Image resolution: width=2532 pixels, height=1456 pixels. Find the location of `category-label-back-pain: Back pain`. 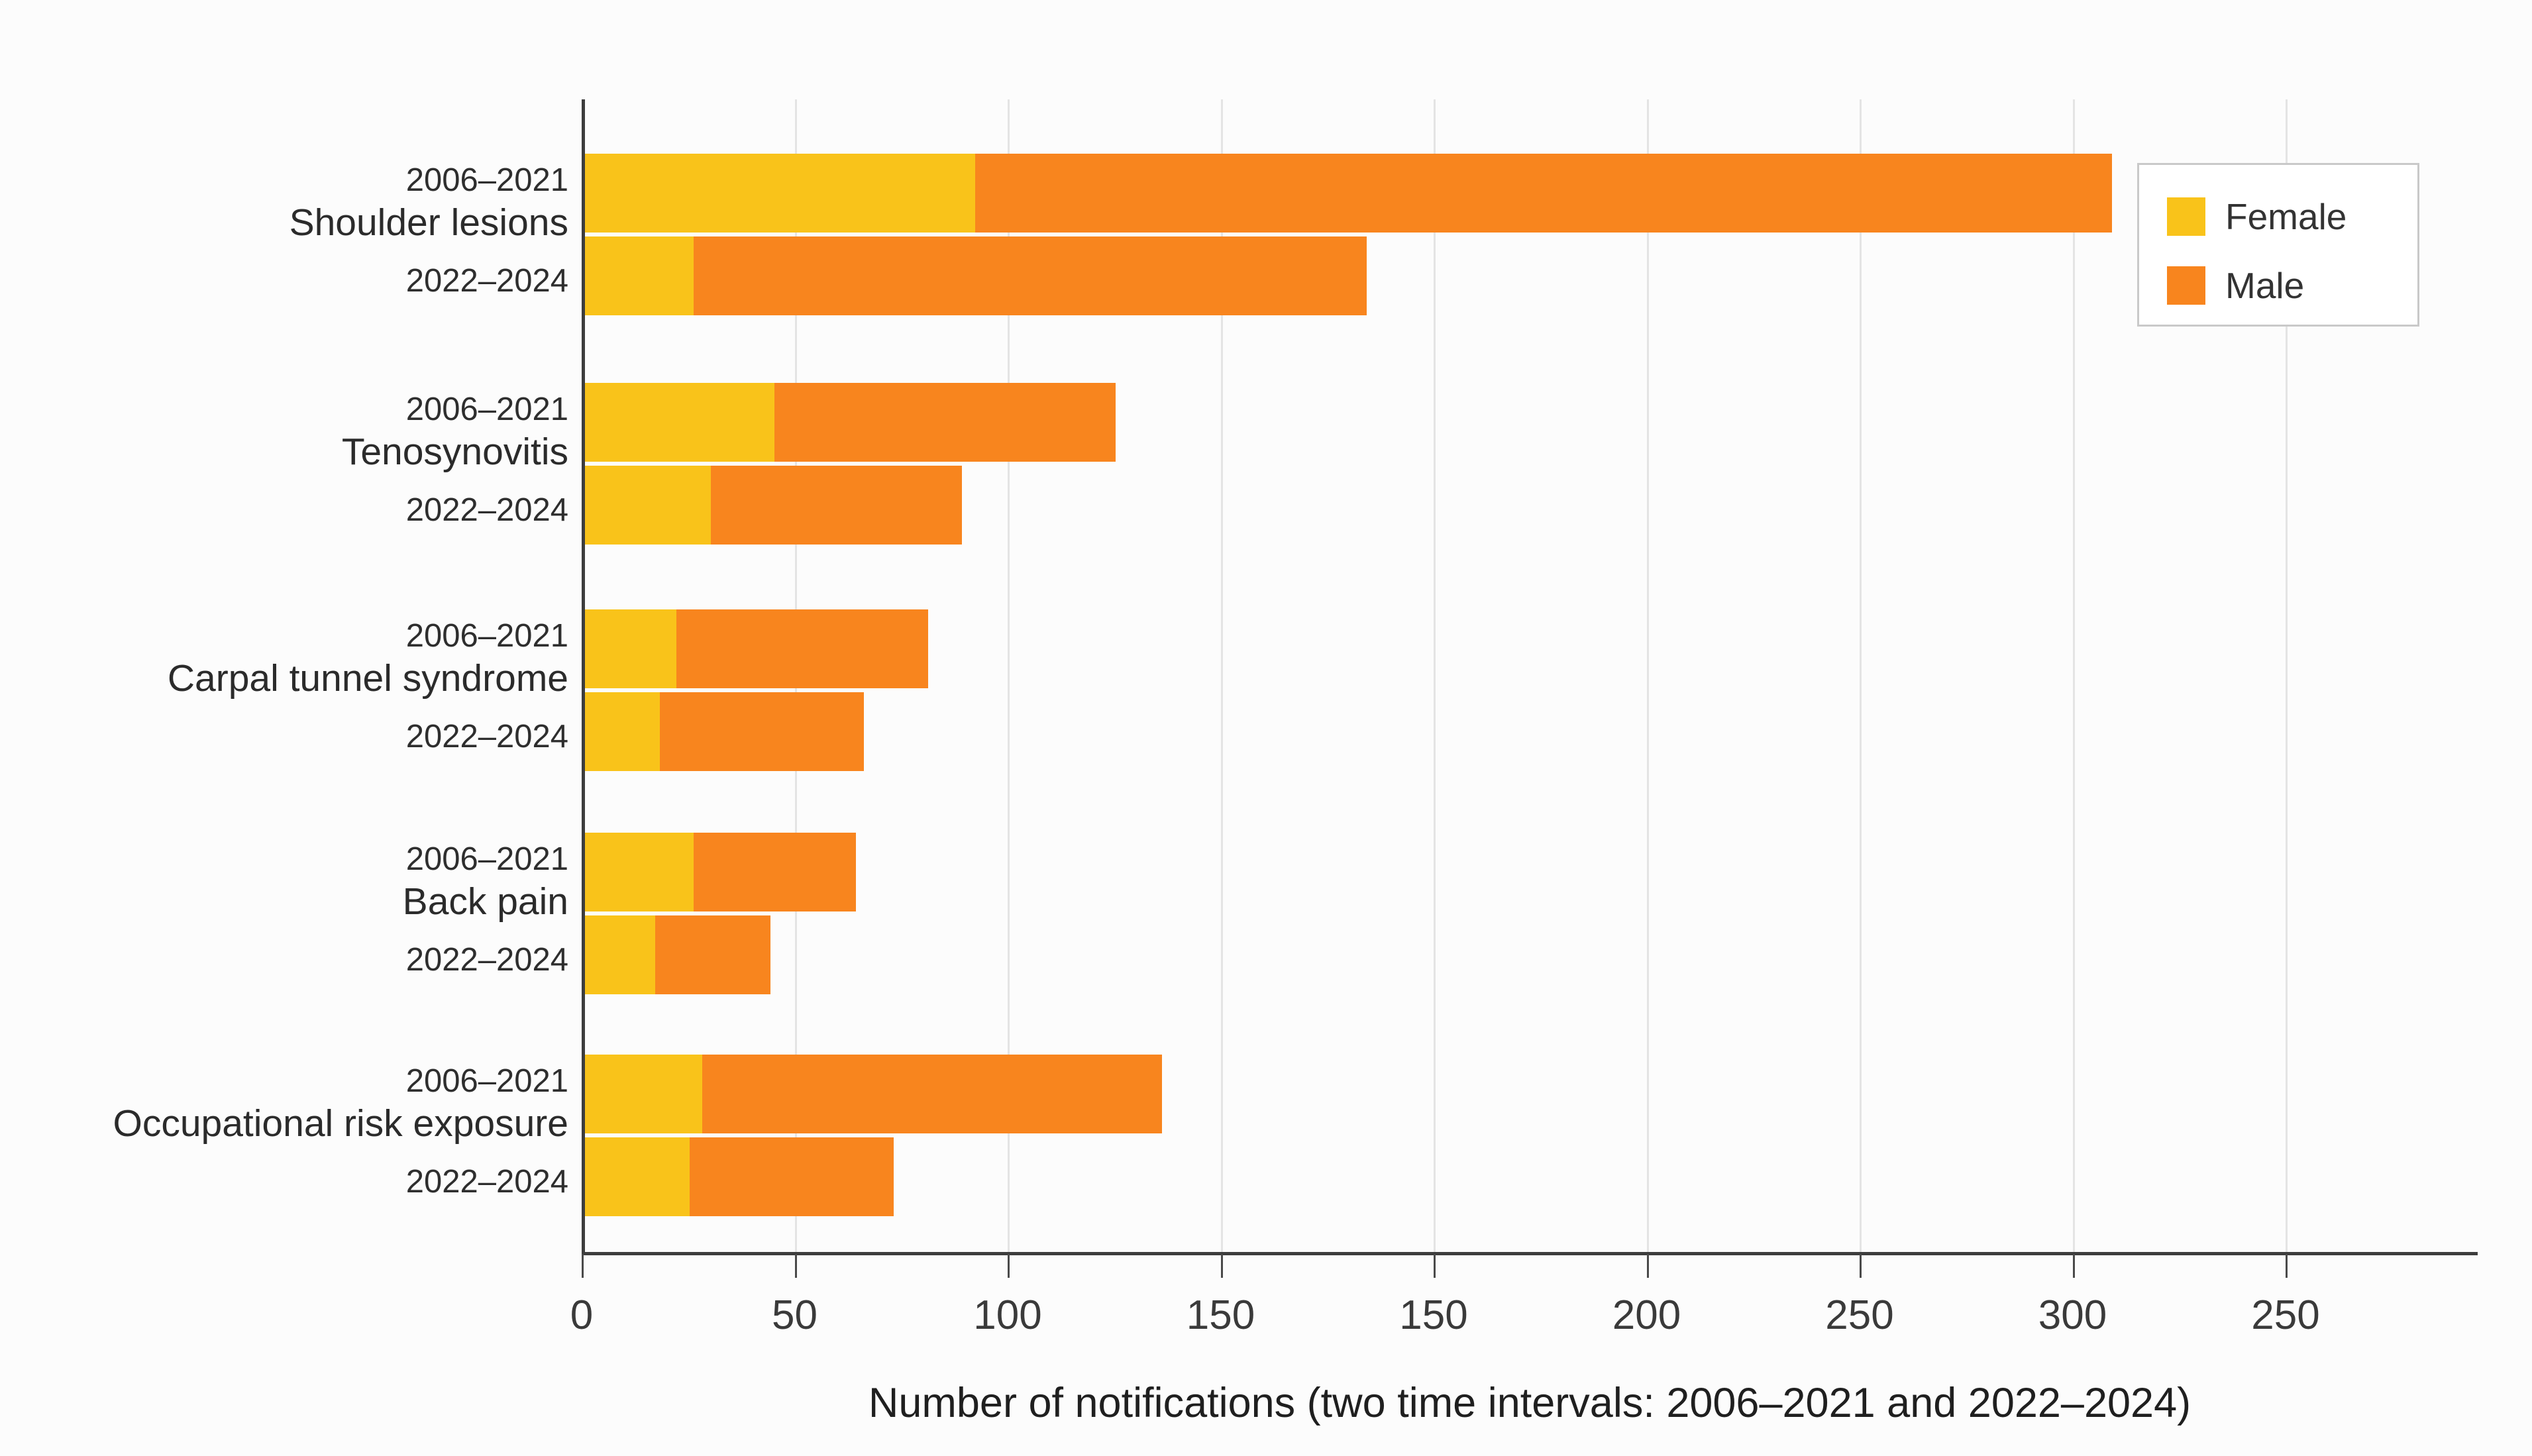

category-label-back-pain: Back pain is located at coordinates (485, 901).